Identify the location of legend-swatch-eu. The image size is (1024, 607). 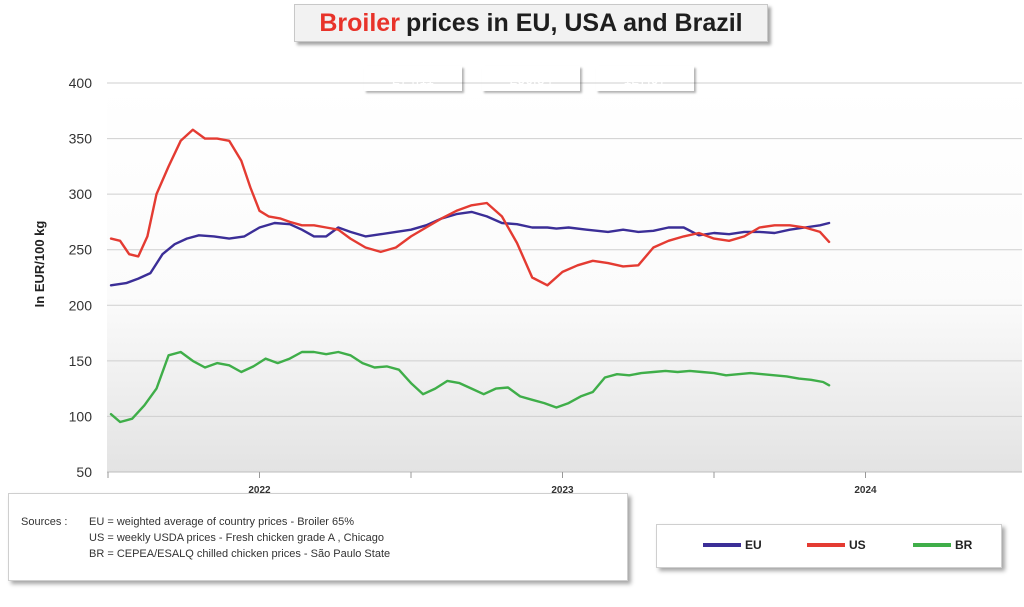
(722, 545).